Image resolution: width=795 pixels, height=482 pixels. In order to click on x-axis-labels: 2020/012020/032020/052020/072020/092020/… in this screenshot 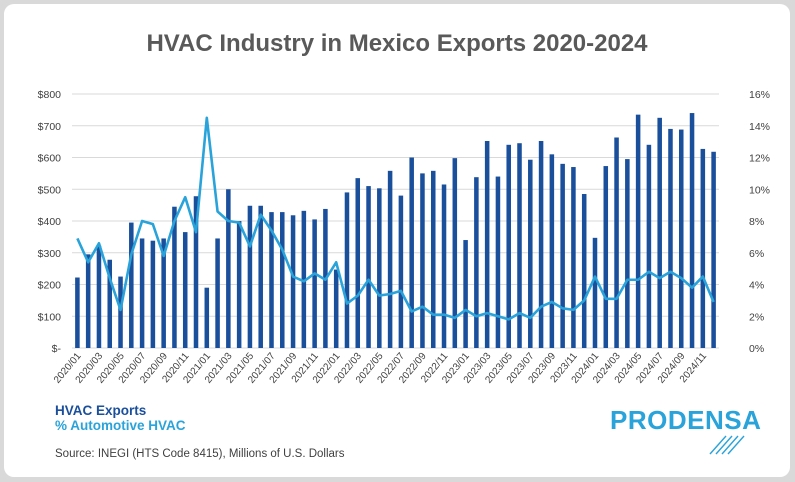, I will do `click(380, 368)`.